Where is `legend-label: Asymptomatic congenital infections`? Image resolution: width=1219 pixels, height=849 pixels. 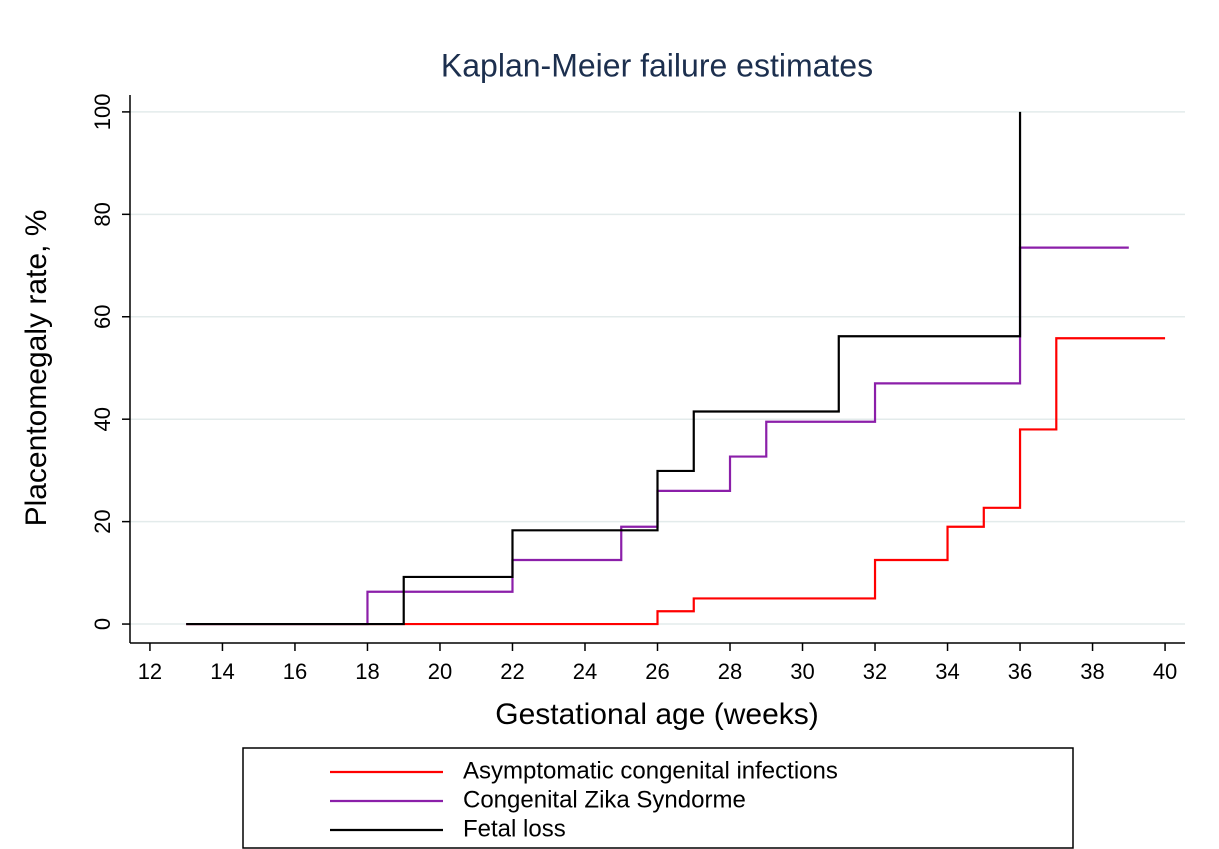 legend-label: Asymptomatic congenital infections is located at coordinates (650, 770).